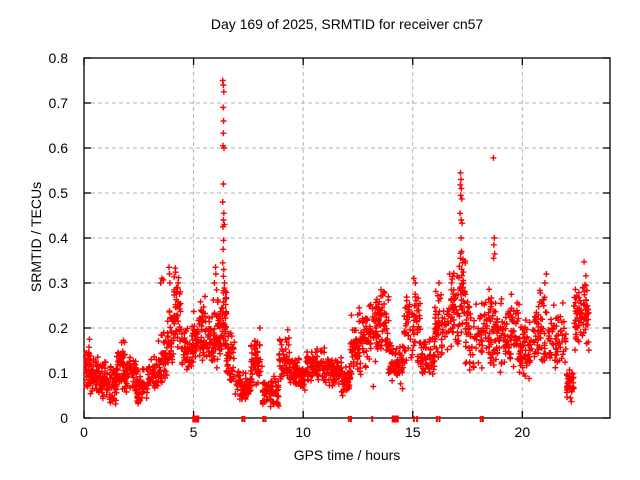  I want to click on svg-text: 0.3, so click(59, 283).